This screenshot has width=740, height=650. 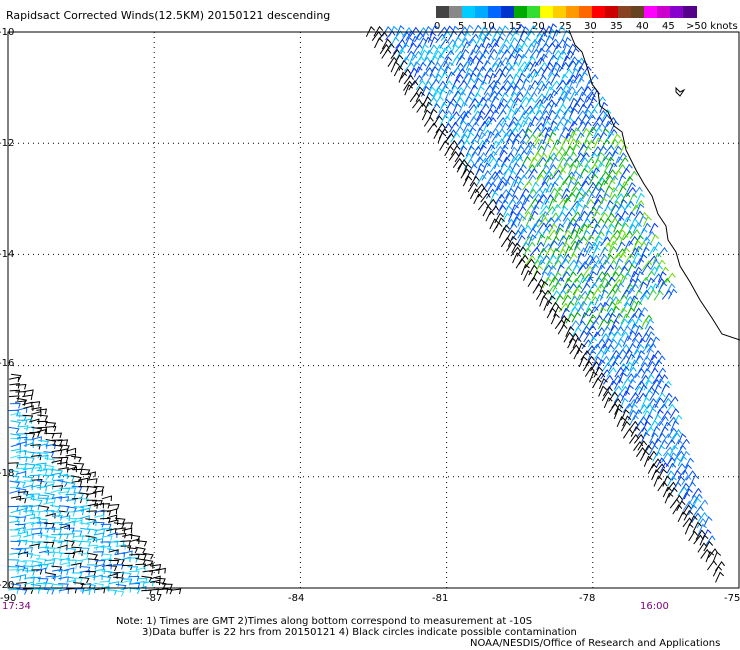 What do you see at coordinates (7, 363) in the screenshot?
I see `lat-tick-label: -16` at bounding box center [7, 363].